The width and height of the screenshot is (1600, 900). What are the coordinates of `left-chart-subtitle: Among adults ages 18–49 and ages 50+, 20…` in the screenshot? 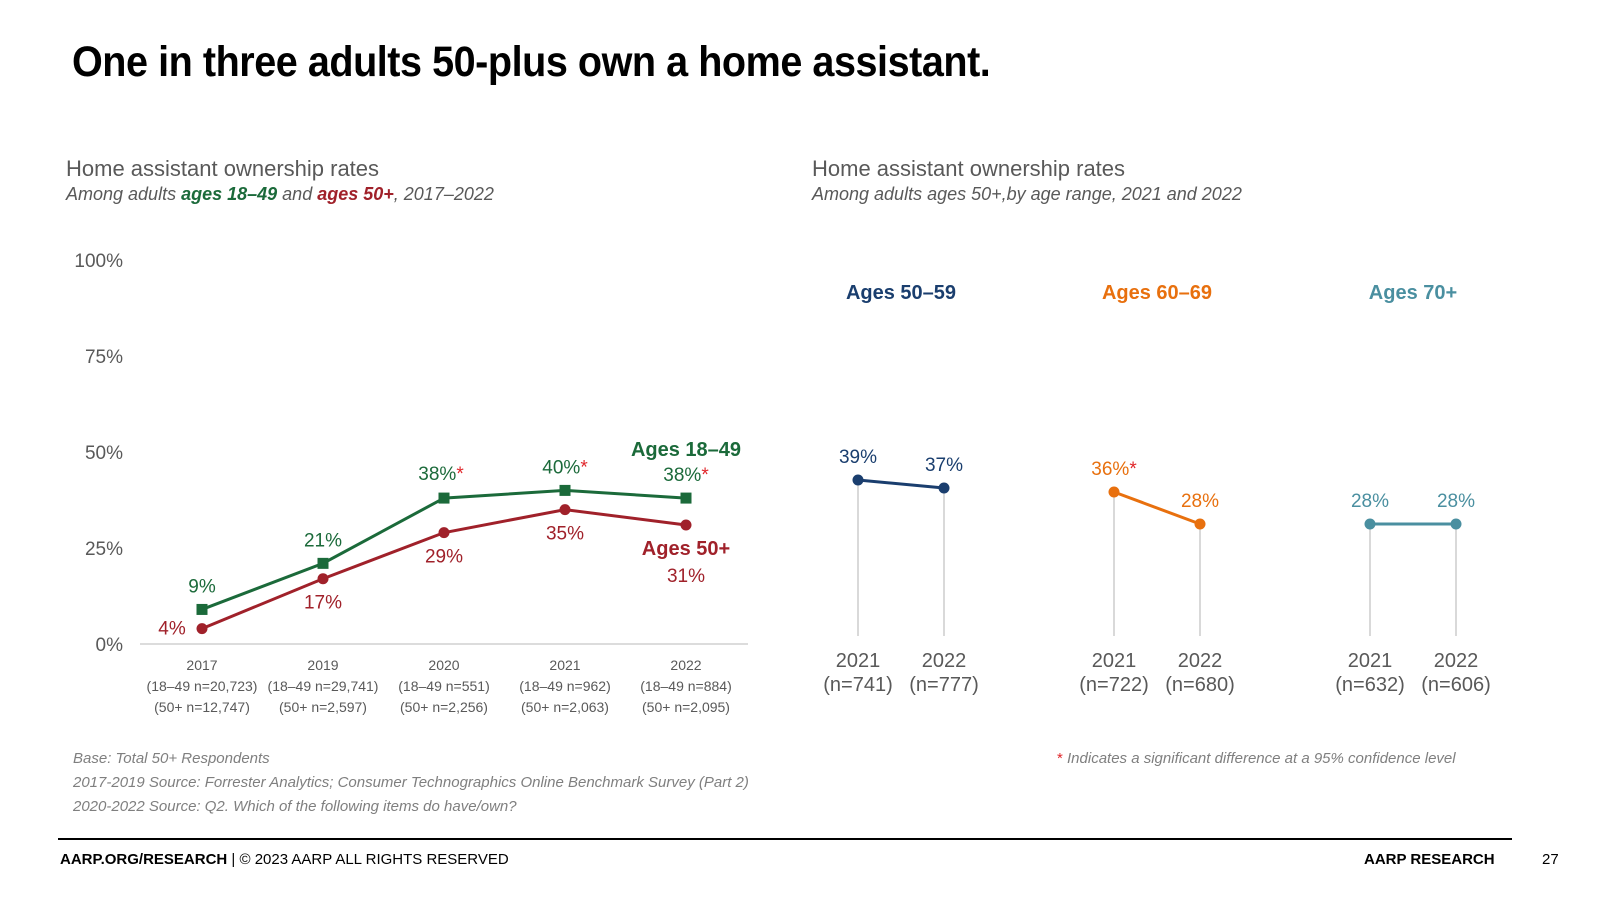 It's located at (280, 194).